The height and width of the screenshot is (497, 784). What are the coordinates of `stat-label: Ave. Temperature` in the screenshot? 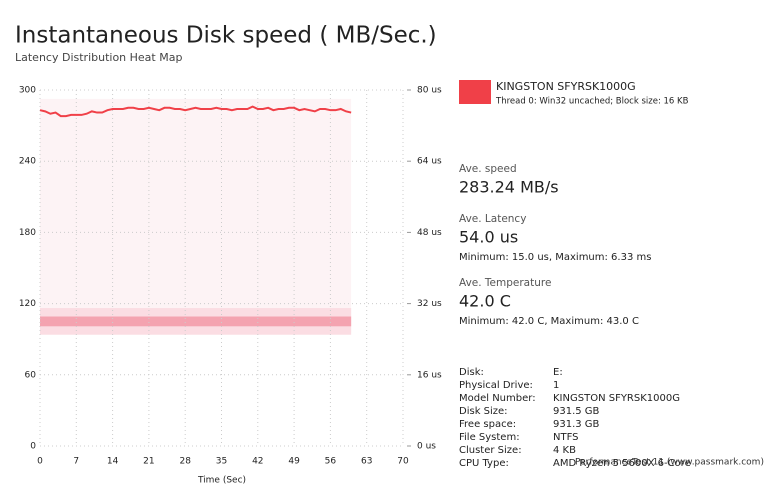 It's located at (505, 283).